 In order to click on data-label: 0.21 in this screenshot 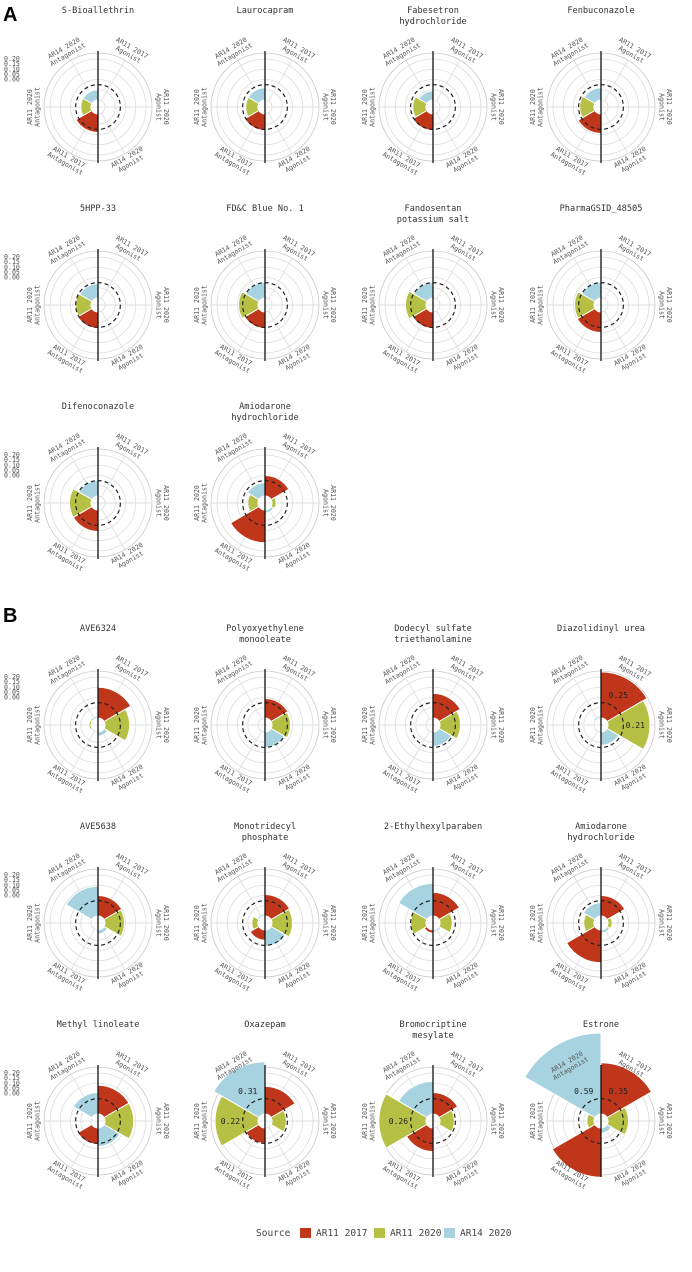, I will do `click(635, 725)`.